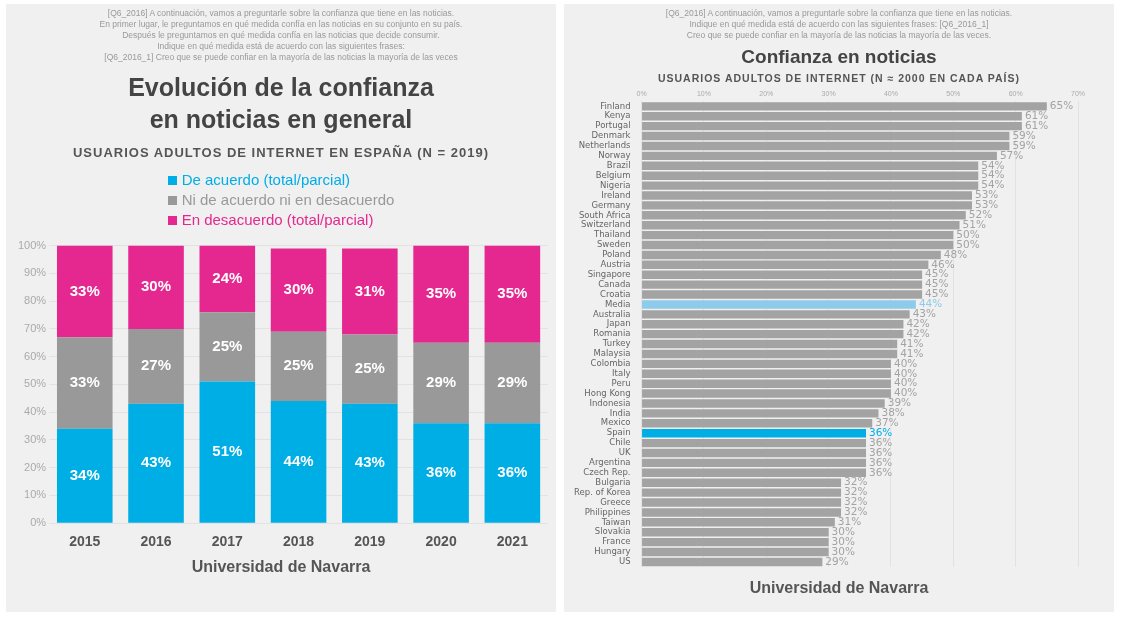 This screenshot has height=619, width=1123. Describe the element at coordinates (892, 412) in the screenshot. I see `data-label: 38%` at that location.